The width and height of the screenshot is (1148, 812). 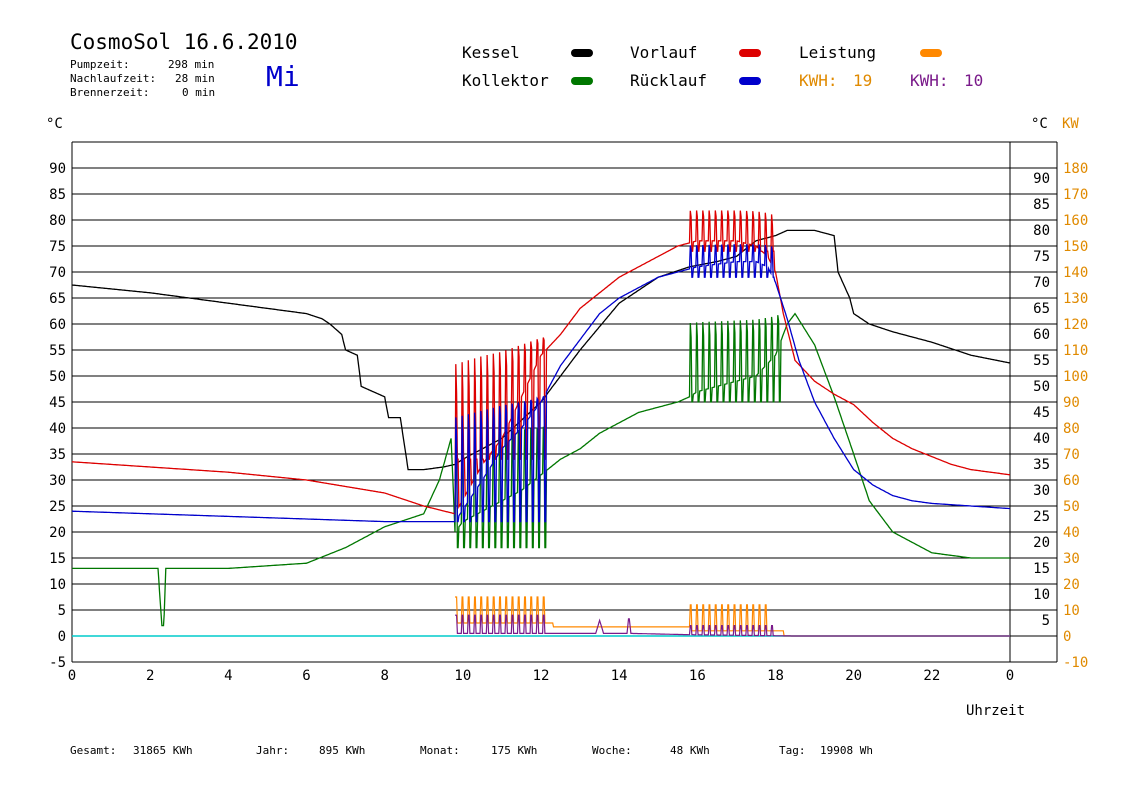 What do you see at coordinates (1041, 231) in the screenshot?
I see `y-tick-right-80: 80` at bounding box center [1041, 231].